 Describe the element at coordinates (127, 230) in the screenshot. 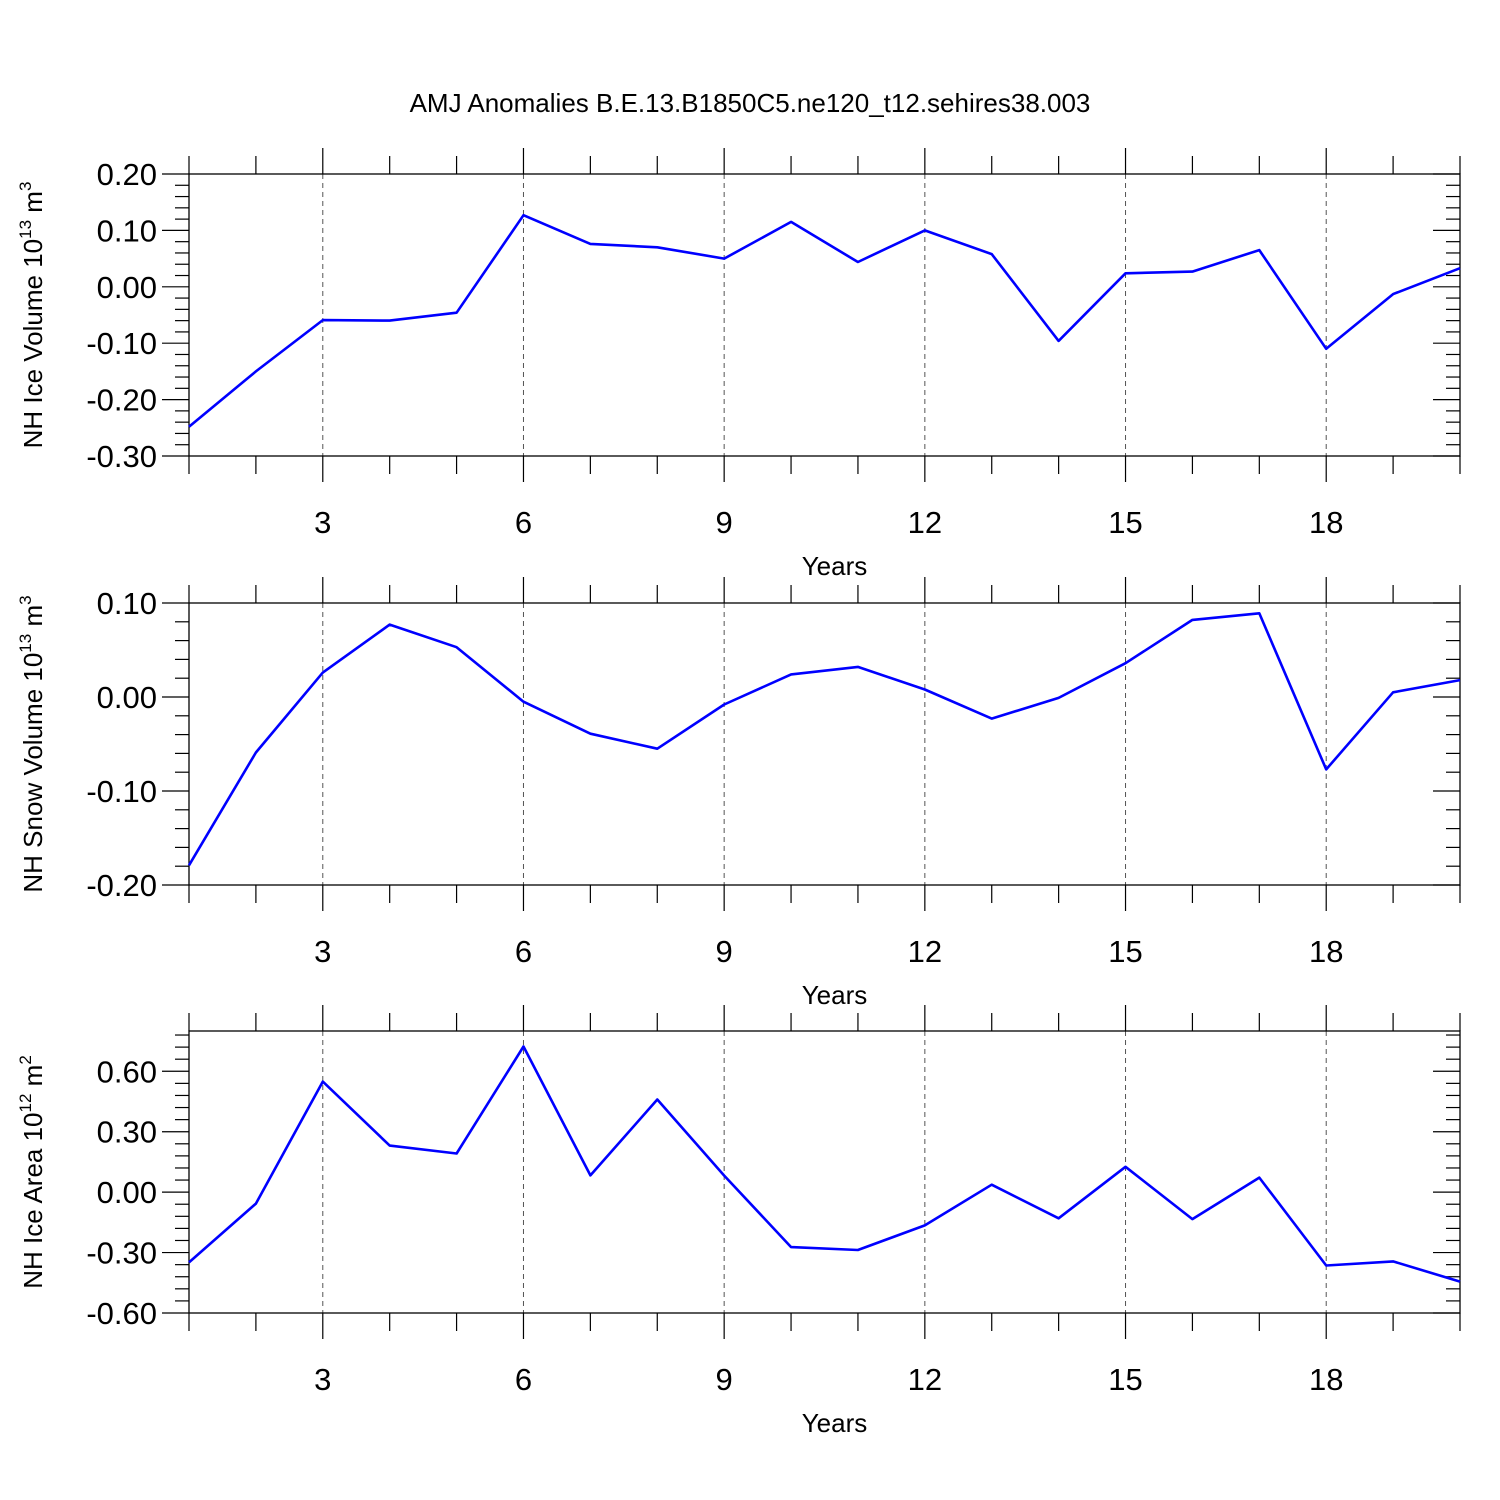

I see `ice-volume-y-tick-label: 0.10` at that location.